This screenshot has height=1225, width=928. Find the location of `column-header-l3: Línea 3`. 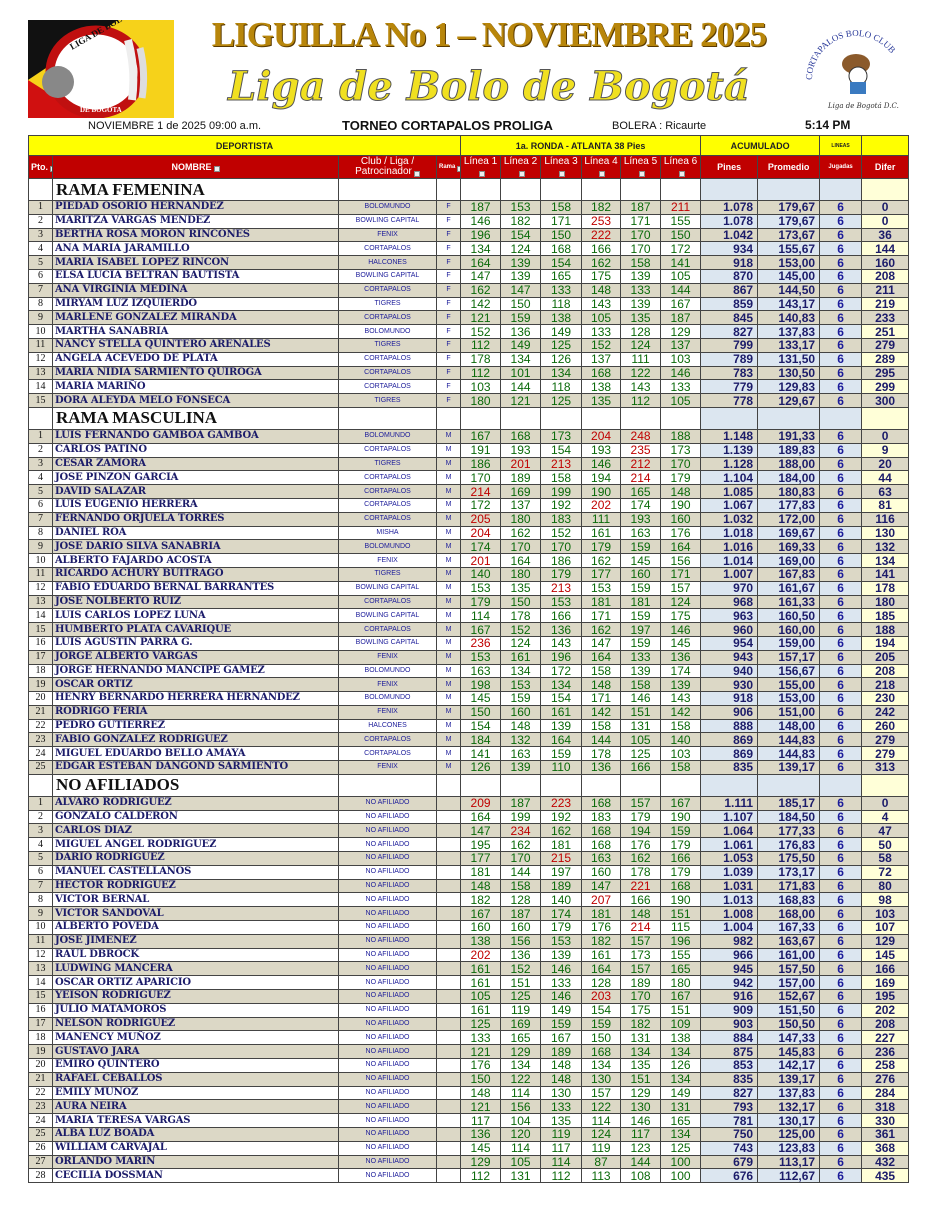

column-header-l3: Línea 3 is located at coordinates (561, 167).